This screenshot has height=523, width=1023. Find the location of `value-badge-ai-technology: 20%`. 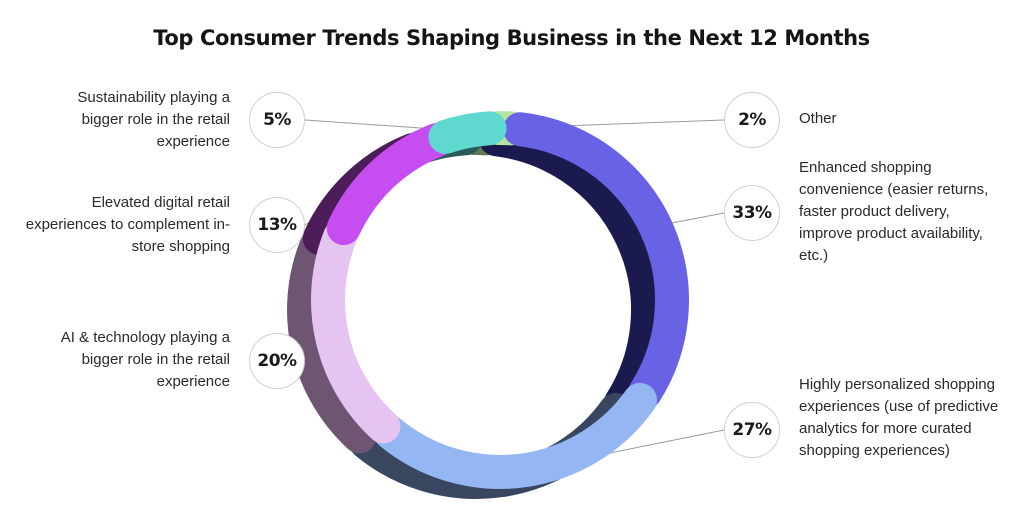

value-badge-ai-technology: 20% is located at coordinates (277, 361).